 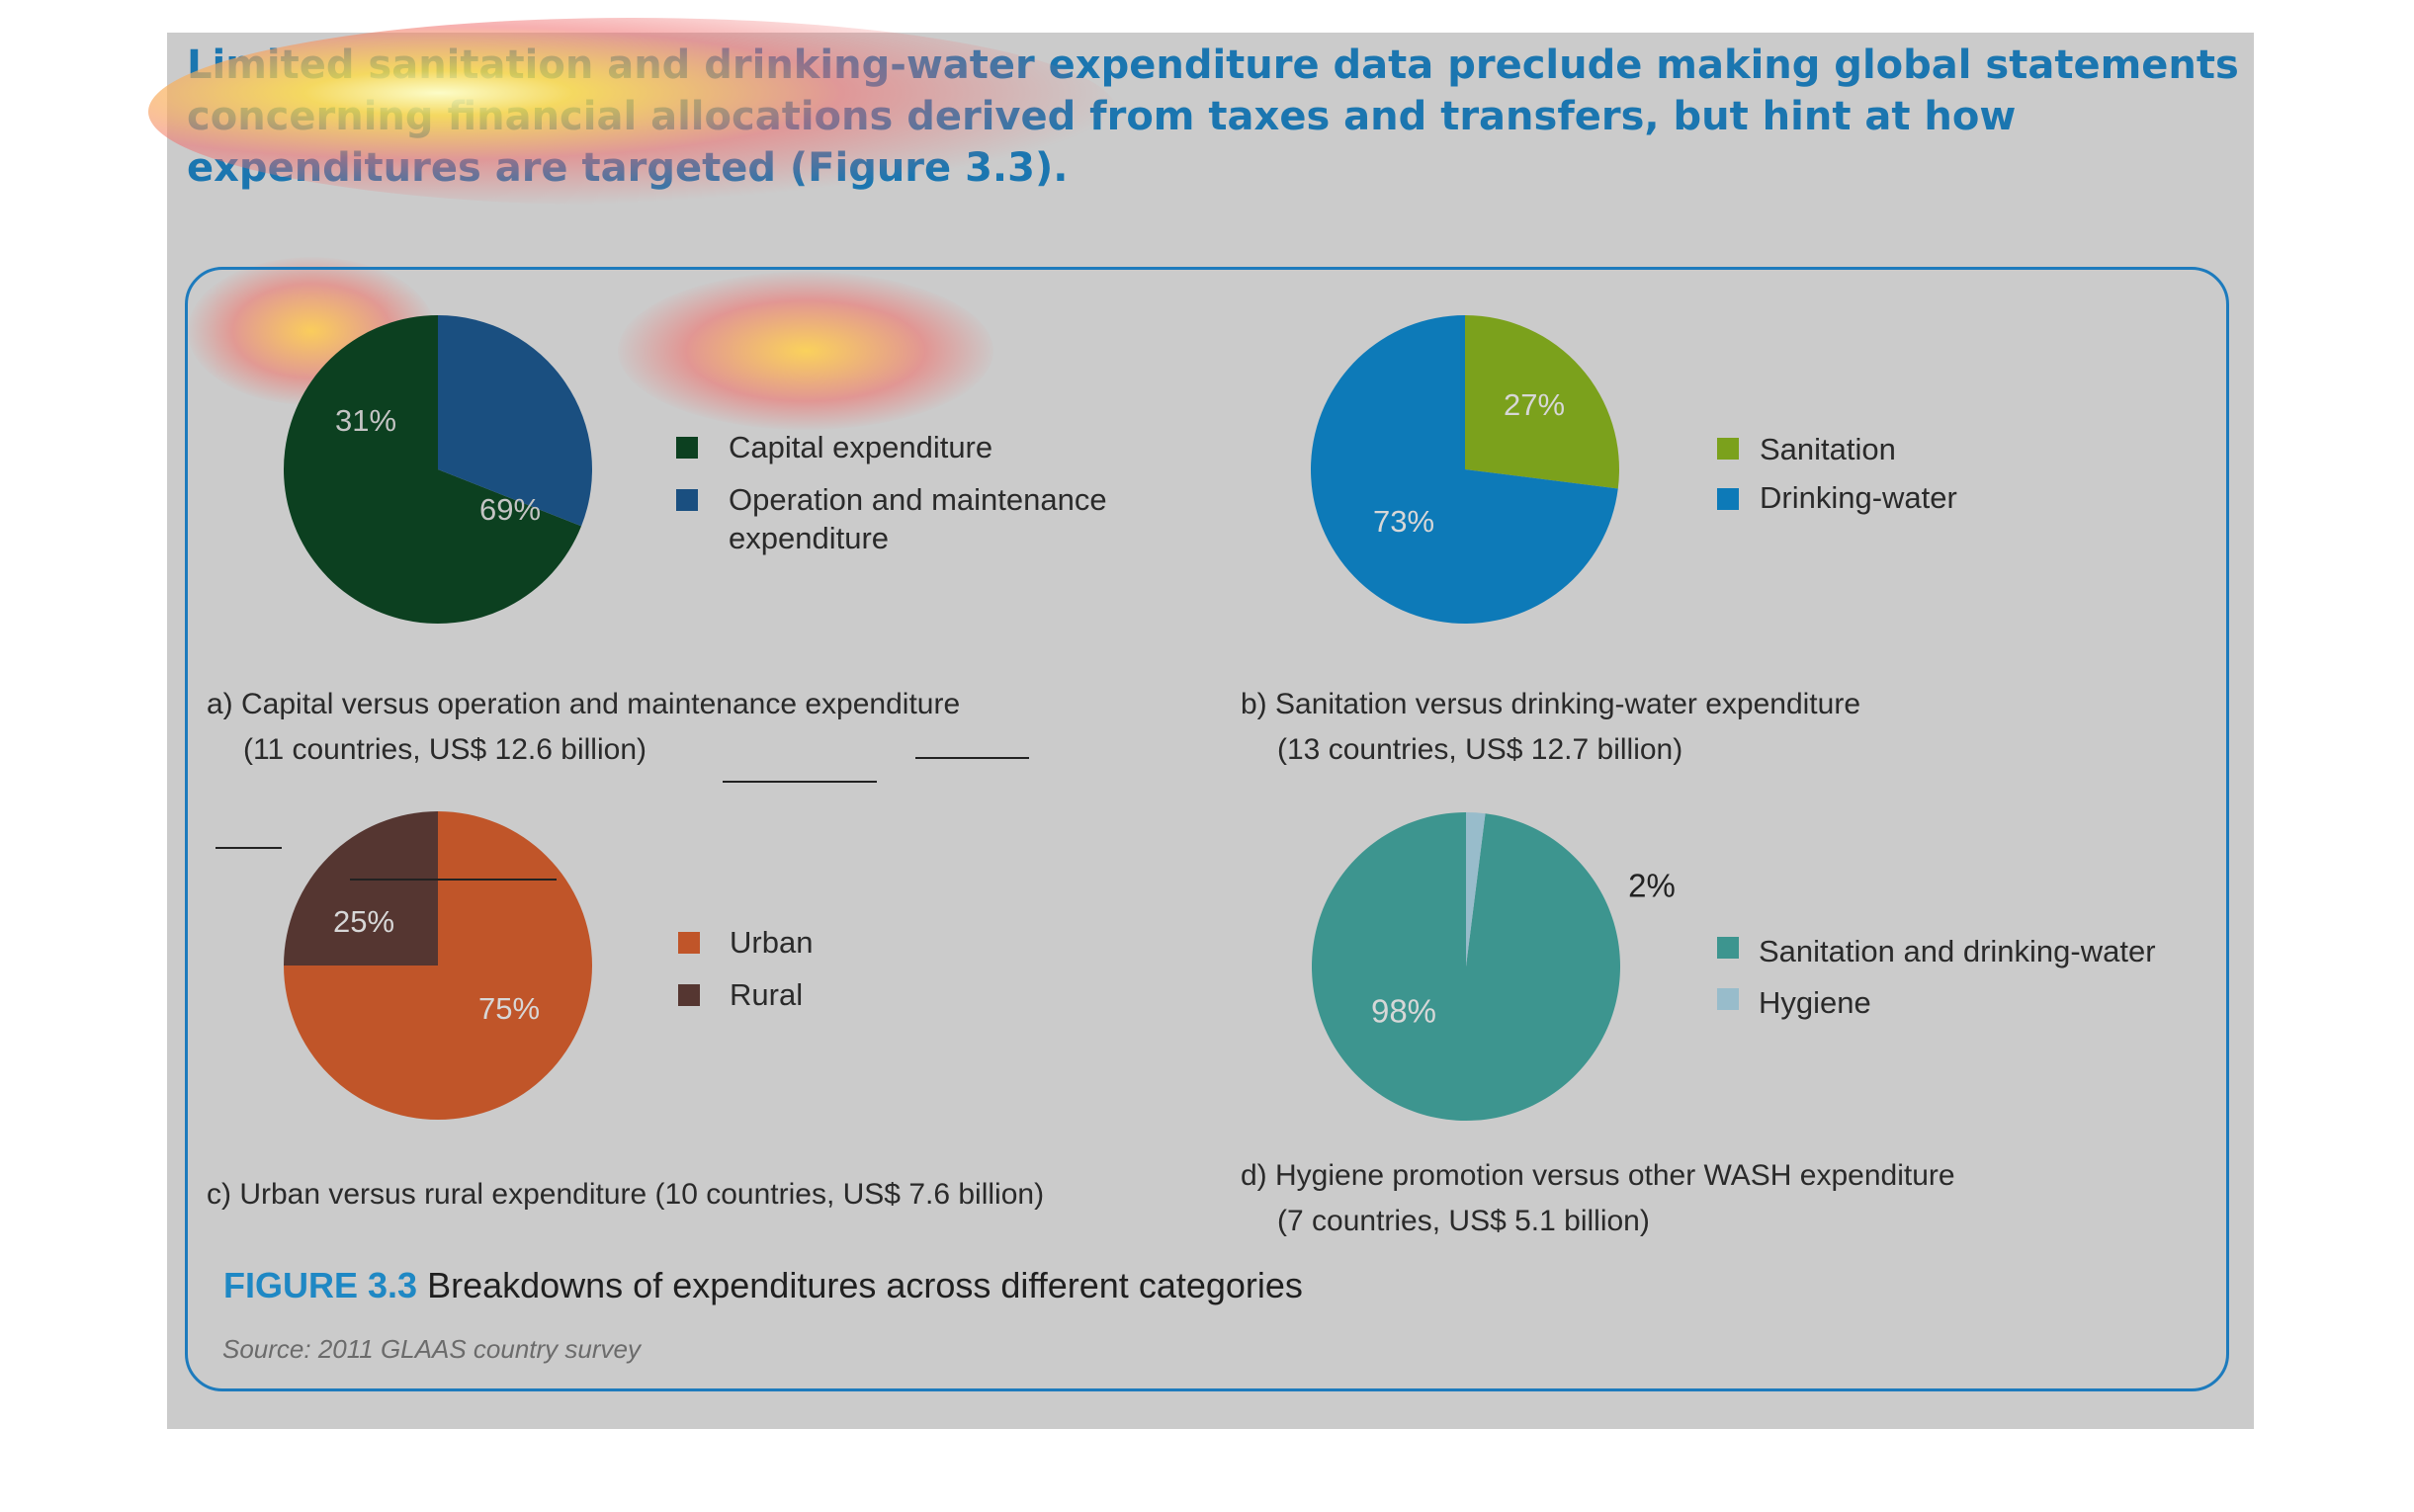 I want to click on slice-value-label: 2%, so click(x=1652, y=886).